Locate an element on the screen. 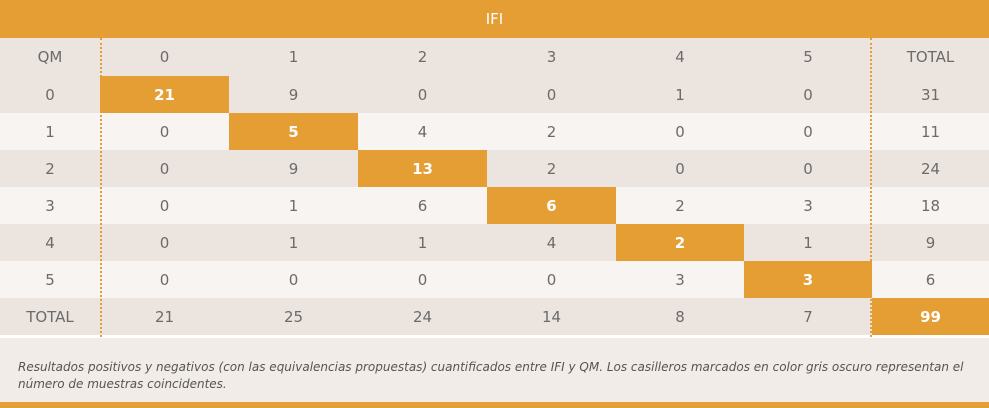 The image size is (989, 408). column-total: 21 is located at coordinates (164, 316).